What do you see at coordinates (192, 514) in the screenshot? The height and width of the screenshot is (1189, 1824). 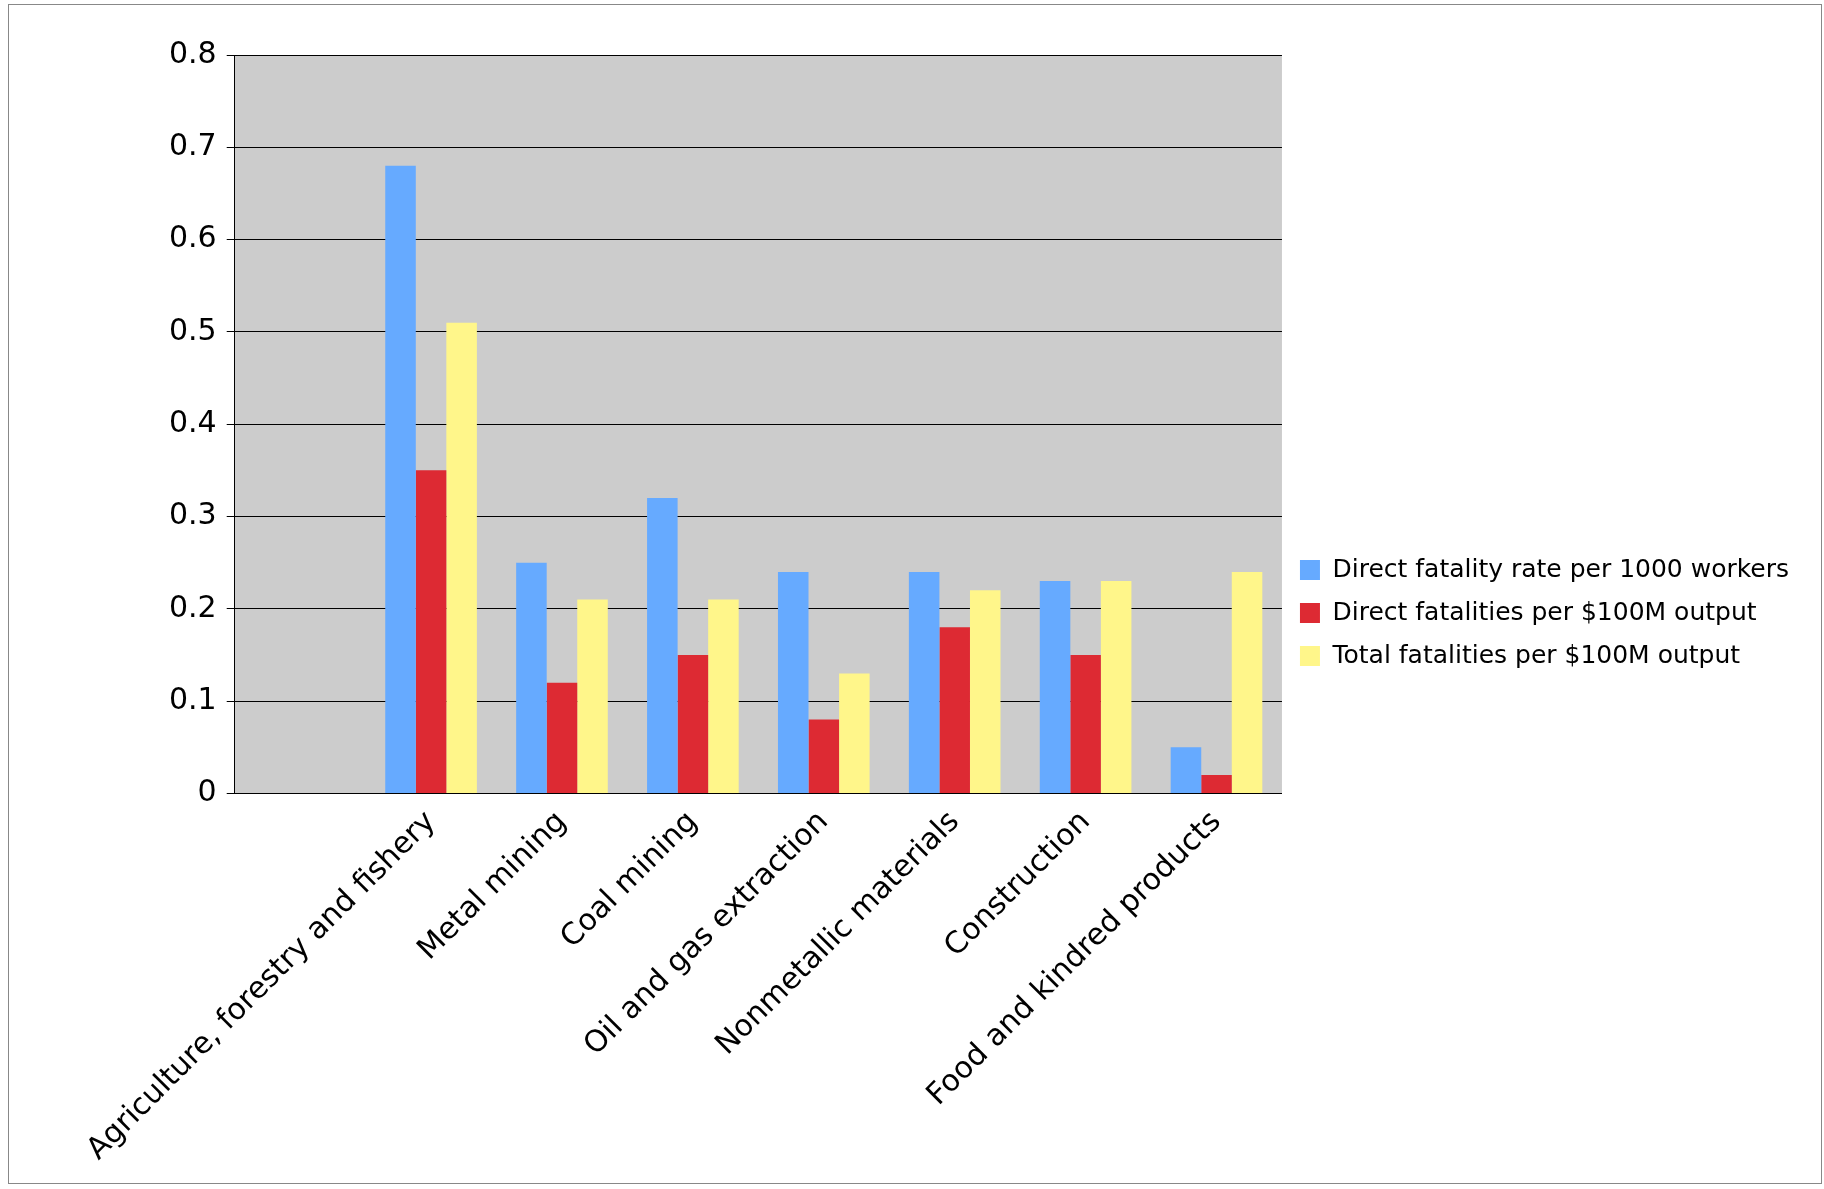 I see `y-tick-label: 0.3` at bounding box center [192, 514].